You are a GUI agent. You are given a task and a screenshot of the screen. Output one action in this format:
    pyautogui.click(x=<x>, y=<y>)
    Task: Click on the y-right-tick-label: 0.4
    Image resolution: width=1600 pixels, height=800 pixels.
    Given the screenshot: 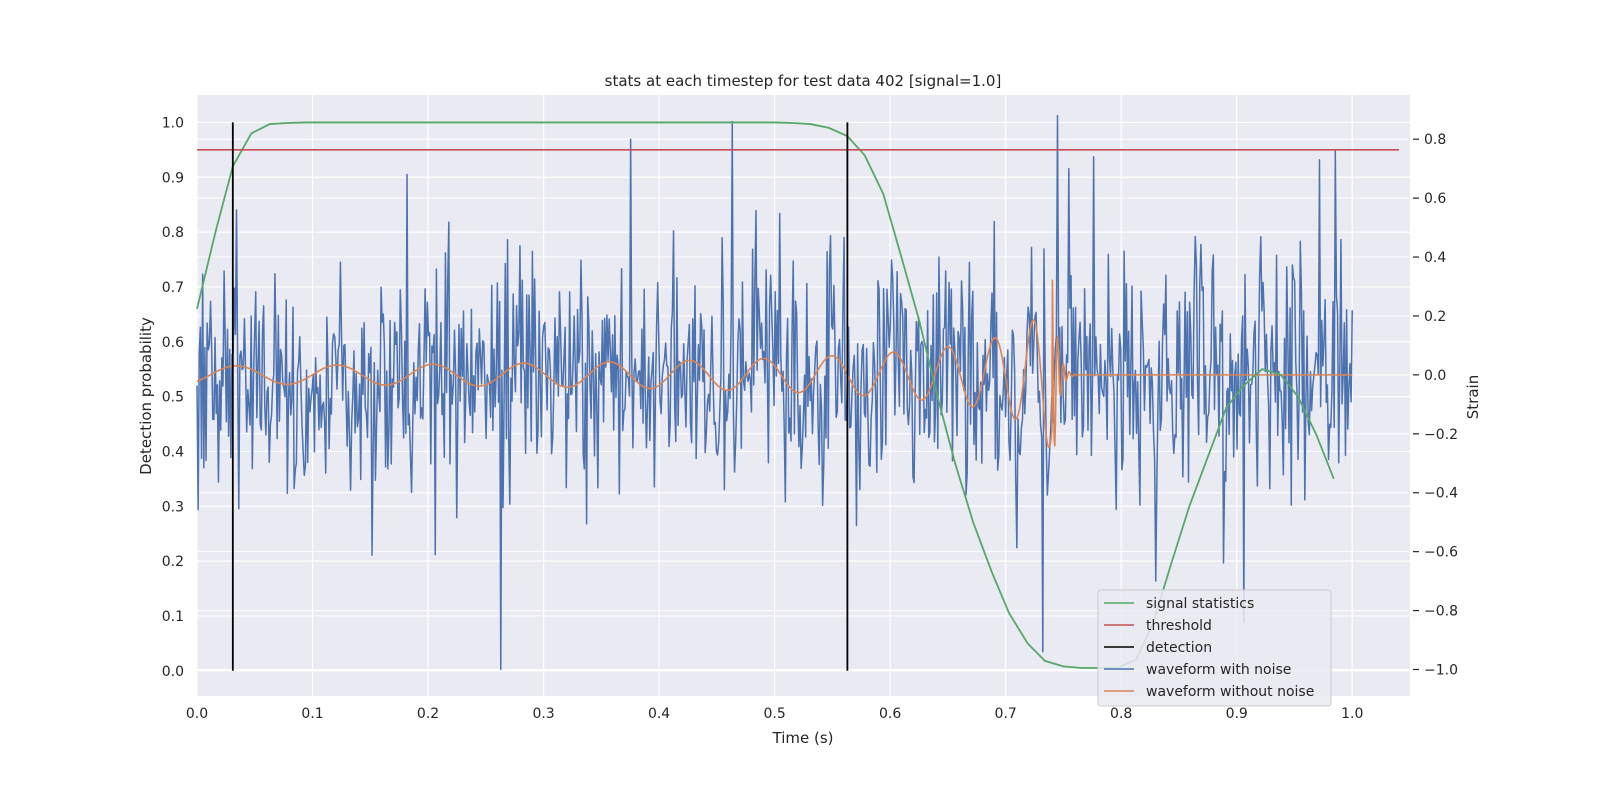 What is the action you would take?
    pyautogui.click(x=1435, y=258)
    